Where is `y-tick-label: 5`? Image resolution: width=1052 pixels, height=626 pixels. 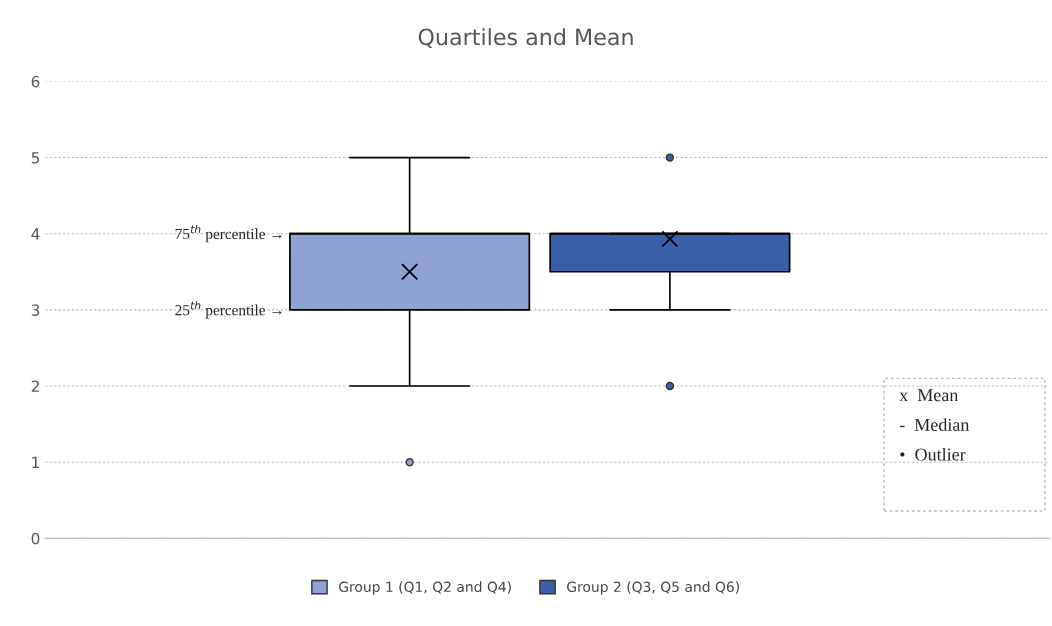 y-tick-label: 5 is located at coordinates (35, 158).